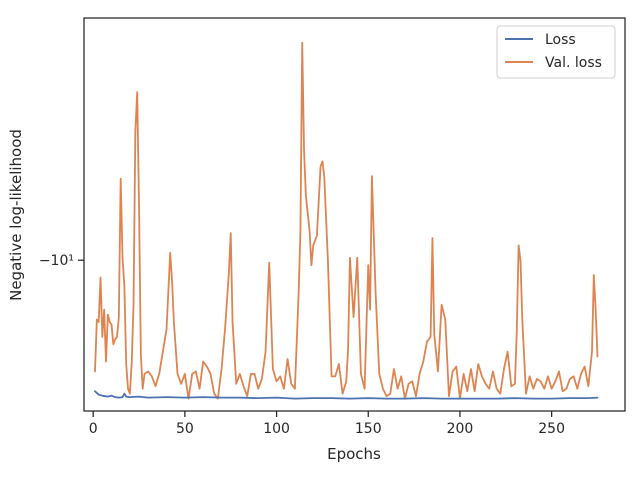 This screenshot has width=640, height=480. I want to click on legend-label-loss: Loss, so click(560, 40).